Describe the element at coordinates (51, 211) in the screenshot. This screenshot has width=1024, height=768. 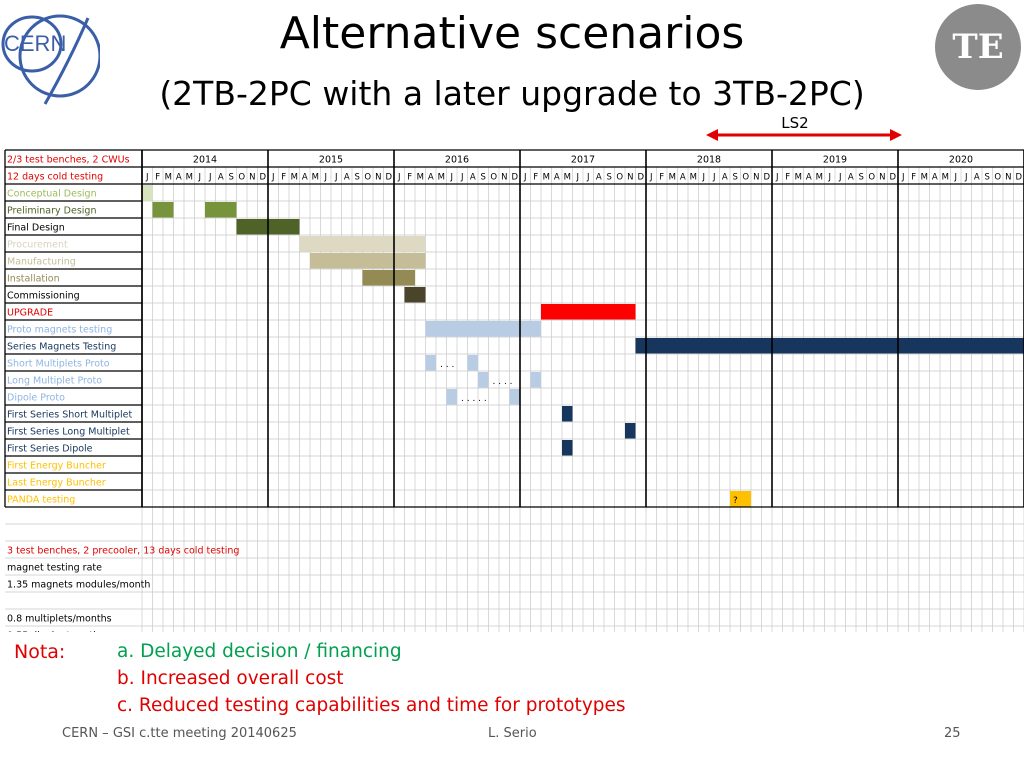
I see `row-label: Preliminary Design` at that location.